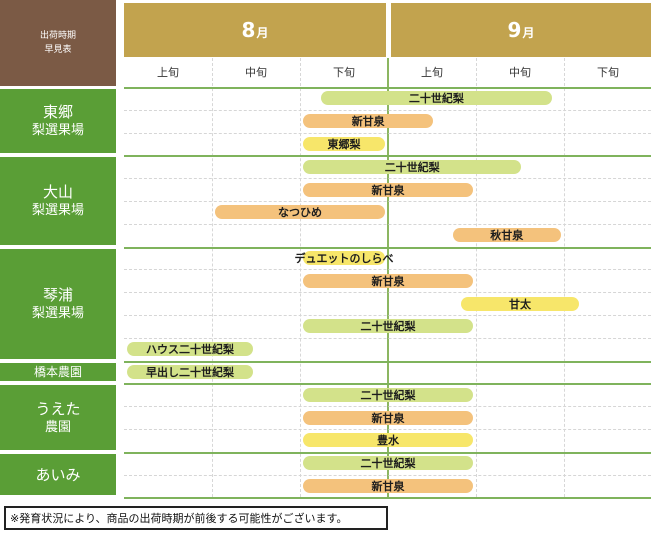 This screenshot has width=653, height=541. I want to click on group-subname: 農園, so click(57, 427).